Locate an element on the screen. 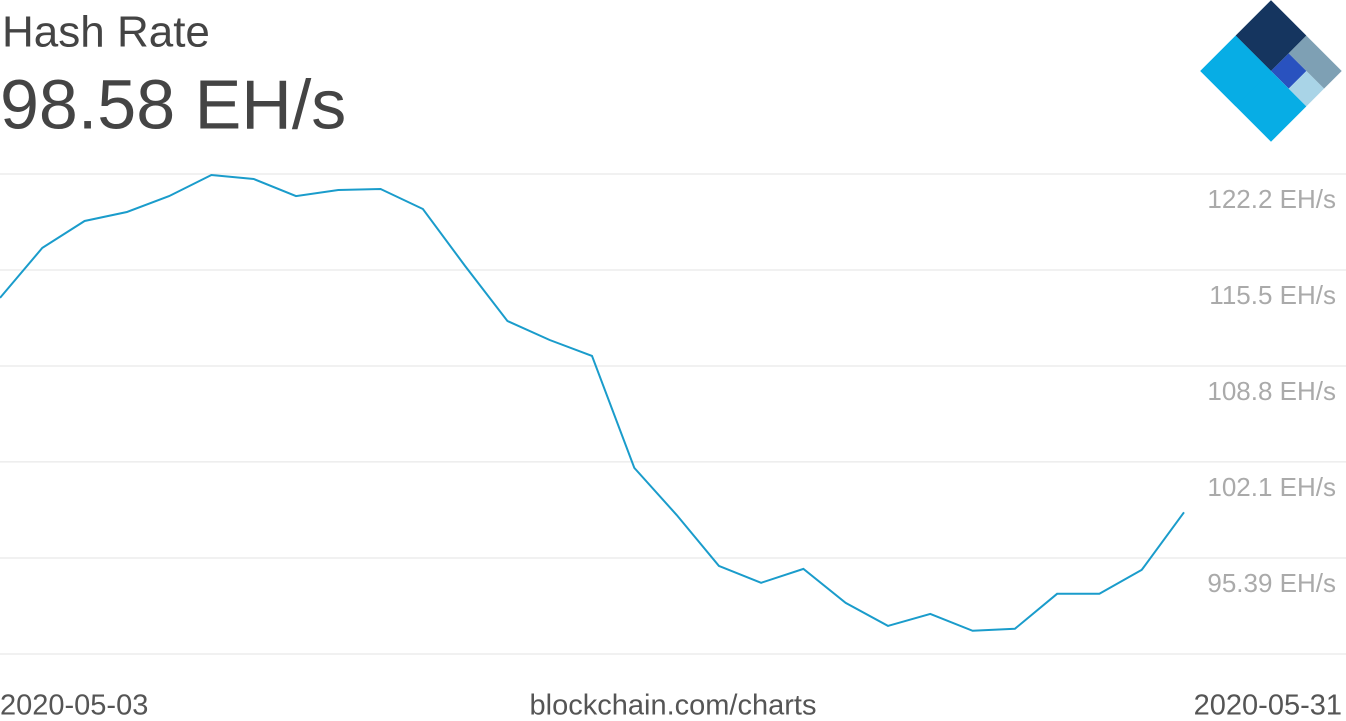 The width and height of the screenshot is (1346, 721). y-tick-label: 122.2 EH/s is located at coordinates (1271, 199).